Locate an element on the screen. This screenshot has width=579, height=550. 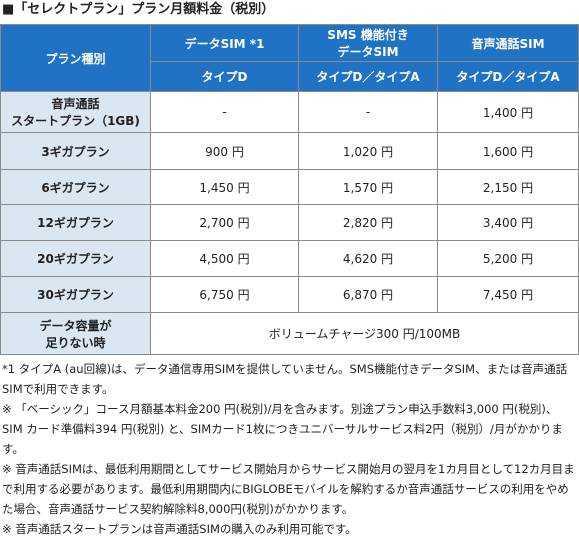
column-header: SMS 機能付き データSIM is located at coordinates (368, 43).